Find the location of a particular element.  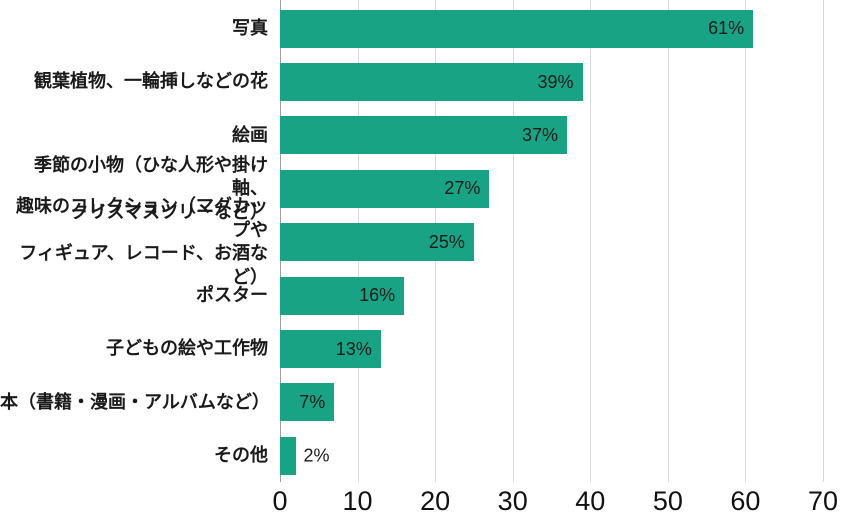

category-label: 本（書籍・漫画・アルバムなど） is located at coordinates (135, 401).